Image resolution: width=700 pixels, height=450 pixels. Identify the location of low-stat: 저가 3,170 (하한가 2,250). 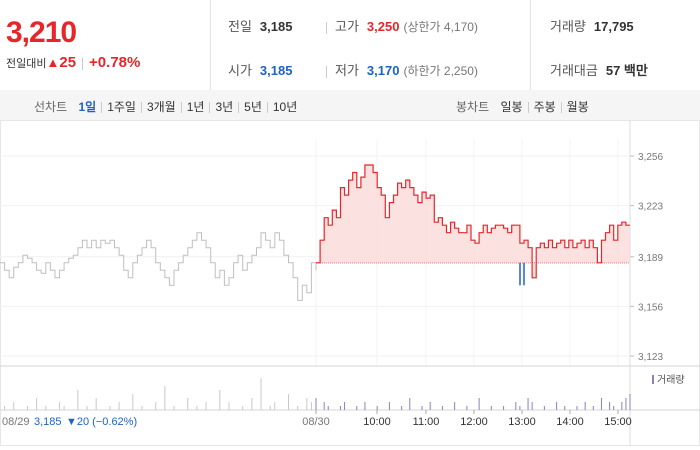
(402, 69).